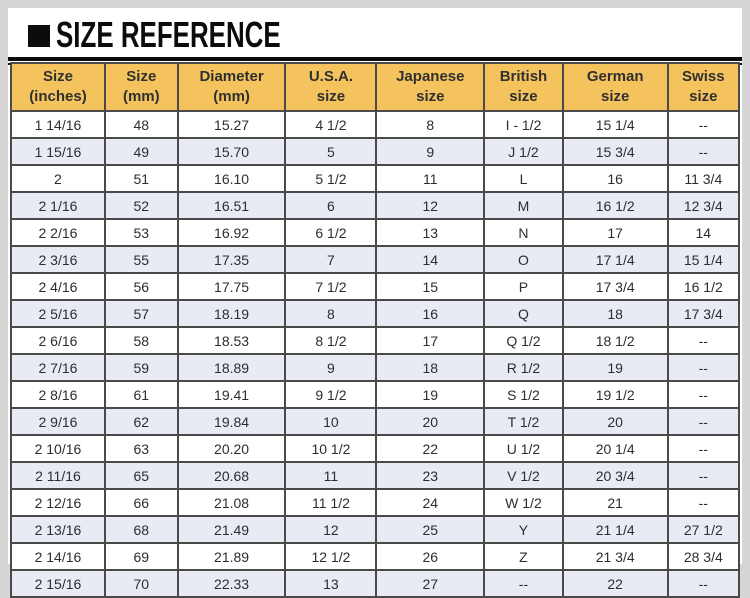 The width and height of the screenshot is (750, 598). What do you see at coordinates (615, 151) in the screenshot?
I see `table-cell: 15 3/4` at bounding box center [615, 151].